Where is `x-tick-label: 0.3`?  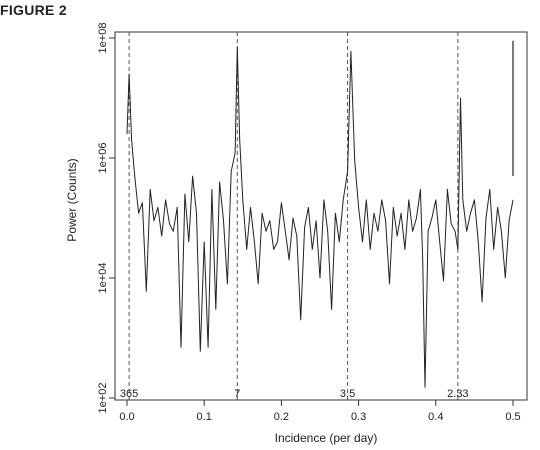
x-tick-label: 0.3 is located at coordinates (358, 417).